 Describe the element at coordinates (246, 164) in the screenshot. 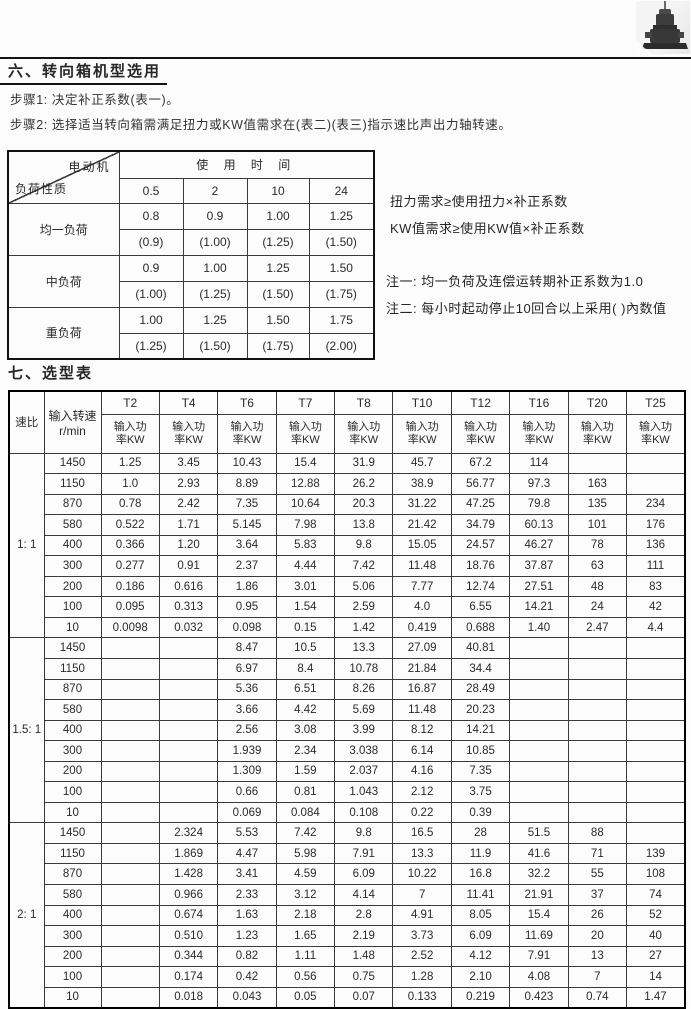

I see `usage-time-header: 使 用 时 间` at that location.